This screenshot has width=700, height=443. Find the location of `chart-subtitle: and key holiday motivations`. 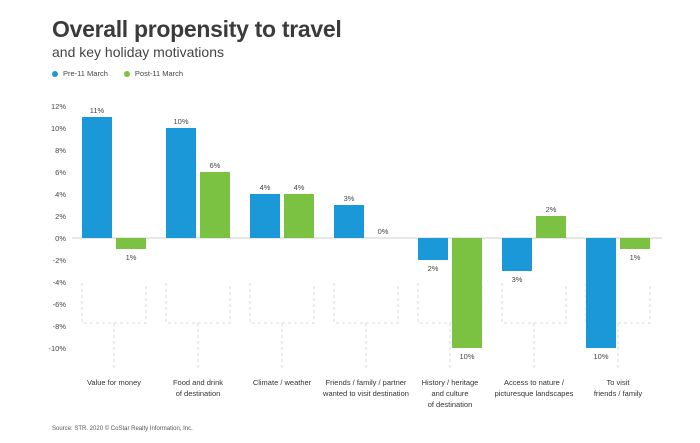

chart-subtitle: and key holiday motivations is located at coordinates (138, 52).